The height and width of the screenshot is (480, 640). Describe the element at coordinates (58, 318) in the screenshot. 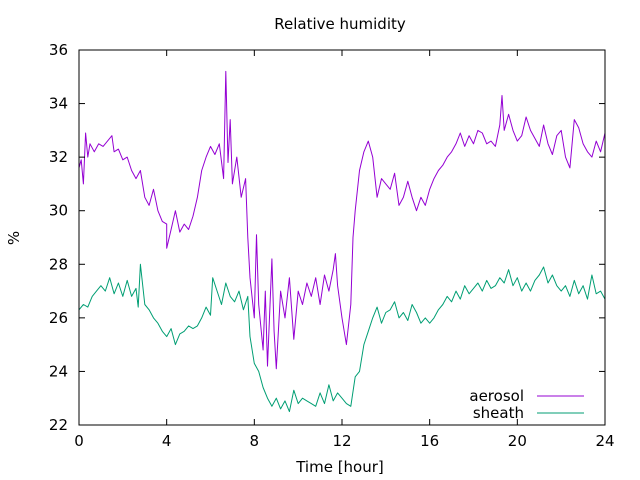

I see `y-tick-label: 26` at that location.